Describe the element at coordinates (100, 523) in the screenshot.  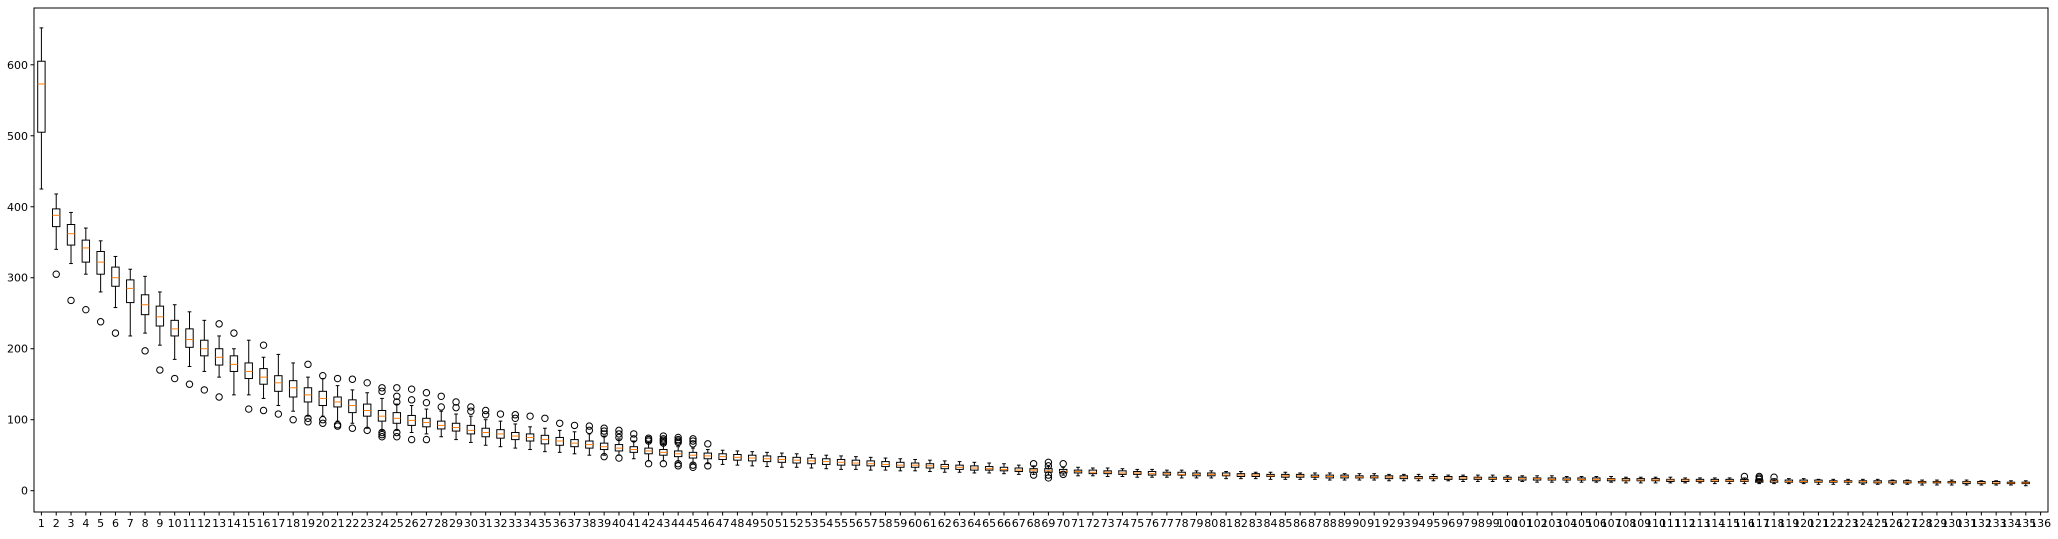
I see `x-tick-label: 5` at that location.